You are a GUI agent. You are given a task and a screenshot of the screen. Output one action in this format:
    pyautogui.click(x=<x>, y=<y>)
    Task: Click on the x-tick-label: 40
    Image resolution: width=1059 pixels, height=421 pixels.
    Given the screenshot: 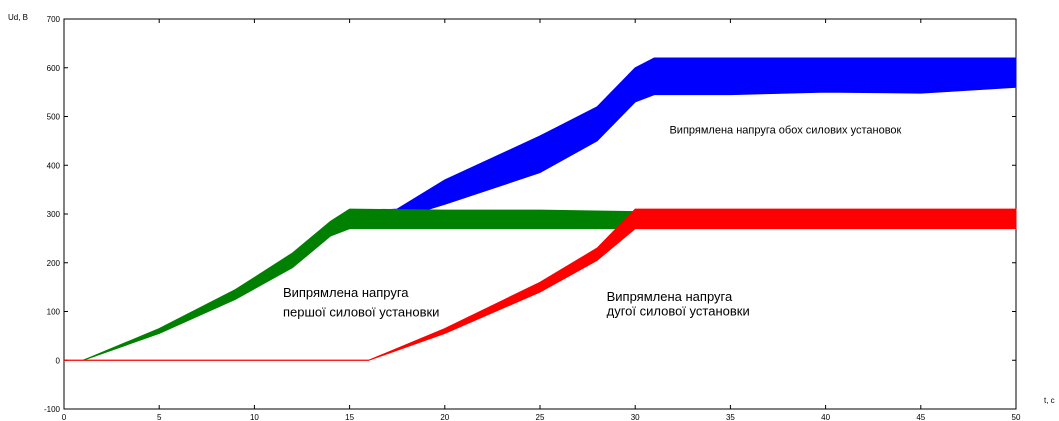 What is the action you would take?
    pyautogui.click(x=825, y=417)
    